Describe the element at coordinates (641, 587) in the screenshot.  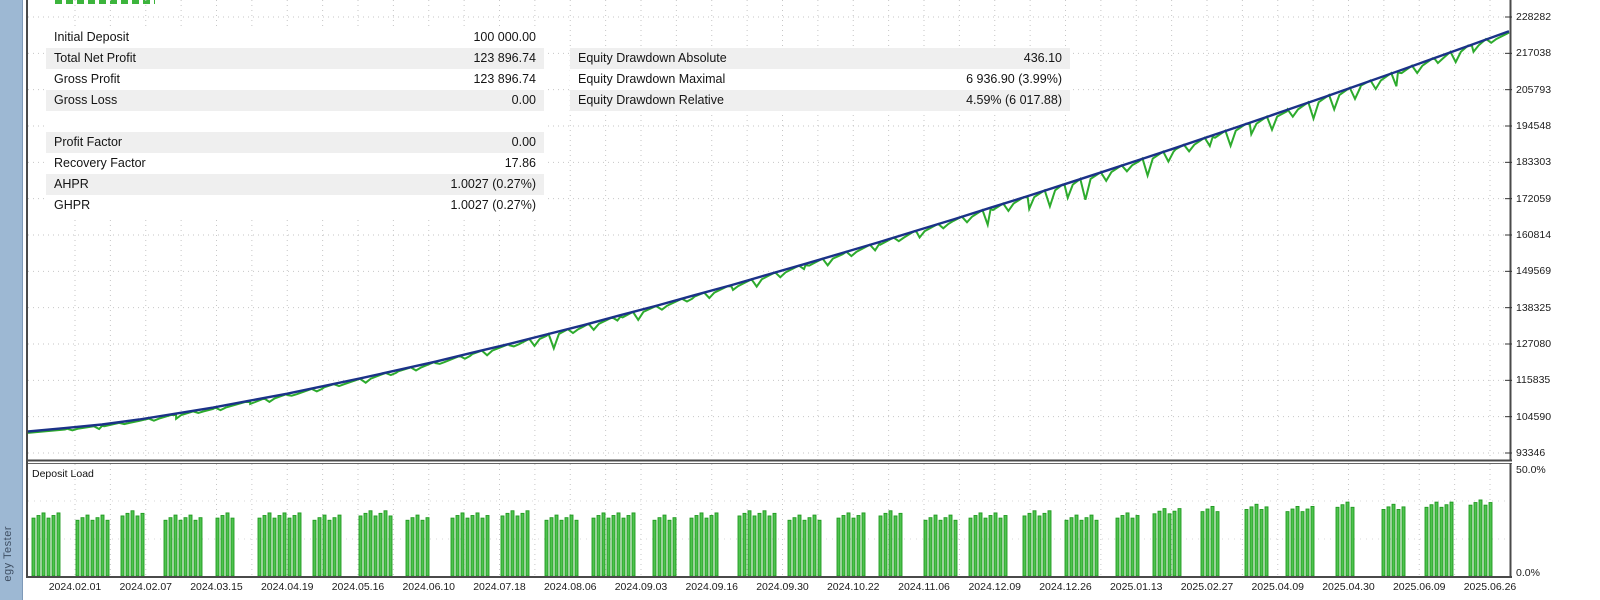
I see `x-axis-date-label: 2024.09.03` at that location.